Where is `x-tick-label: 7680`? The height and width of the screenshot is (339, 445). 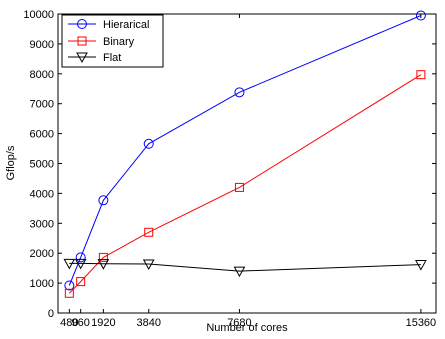
x-tick-label: 7680 is located at coordinates (239, 323).